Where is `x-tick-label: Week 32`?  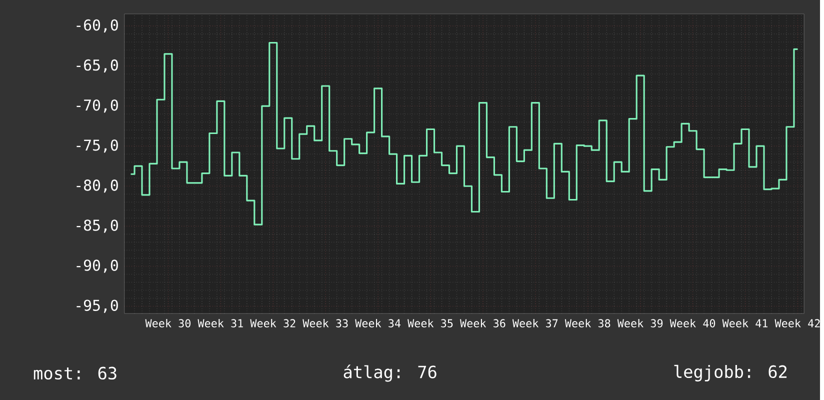 x-tick-label: Week 32 is located at coordinates (273, 323).